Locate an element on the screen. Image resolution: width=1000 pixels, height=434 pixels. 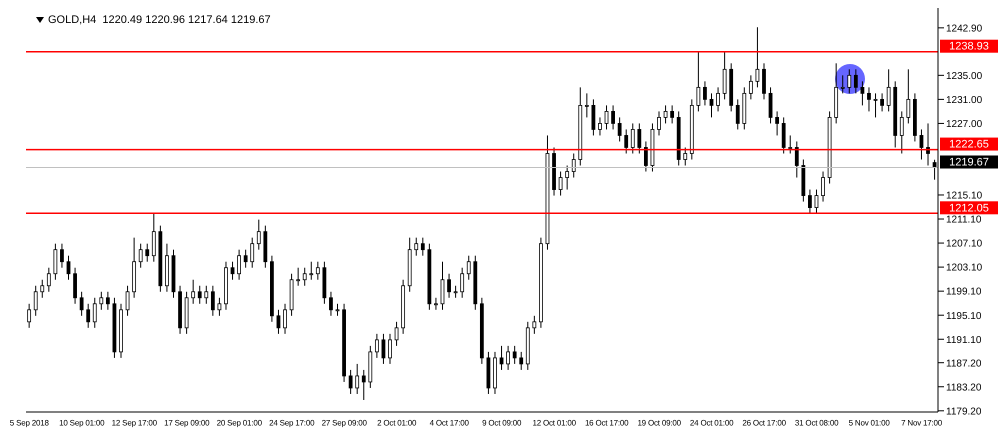
ref-line-label: 1222.65 is located at coordinates (969, 144).